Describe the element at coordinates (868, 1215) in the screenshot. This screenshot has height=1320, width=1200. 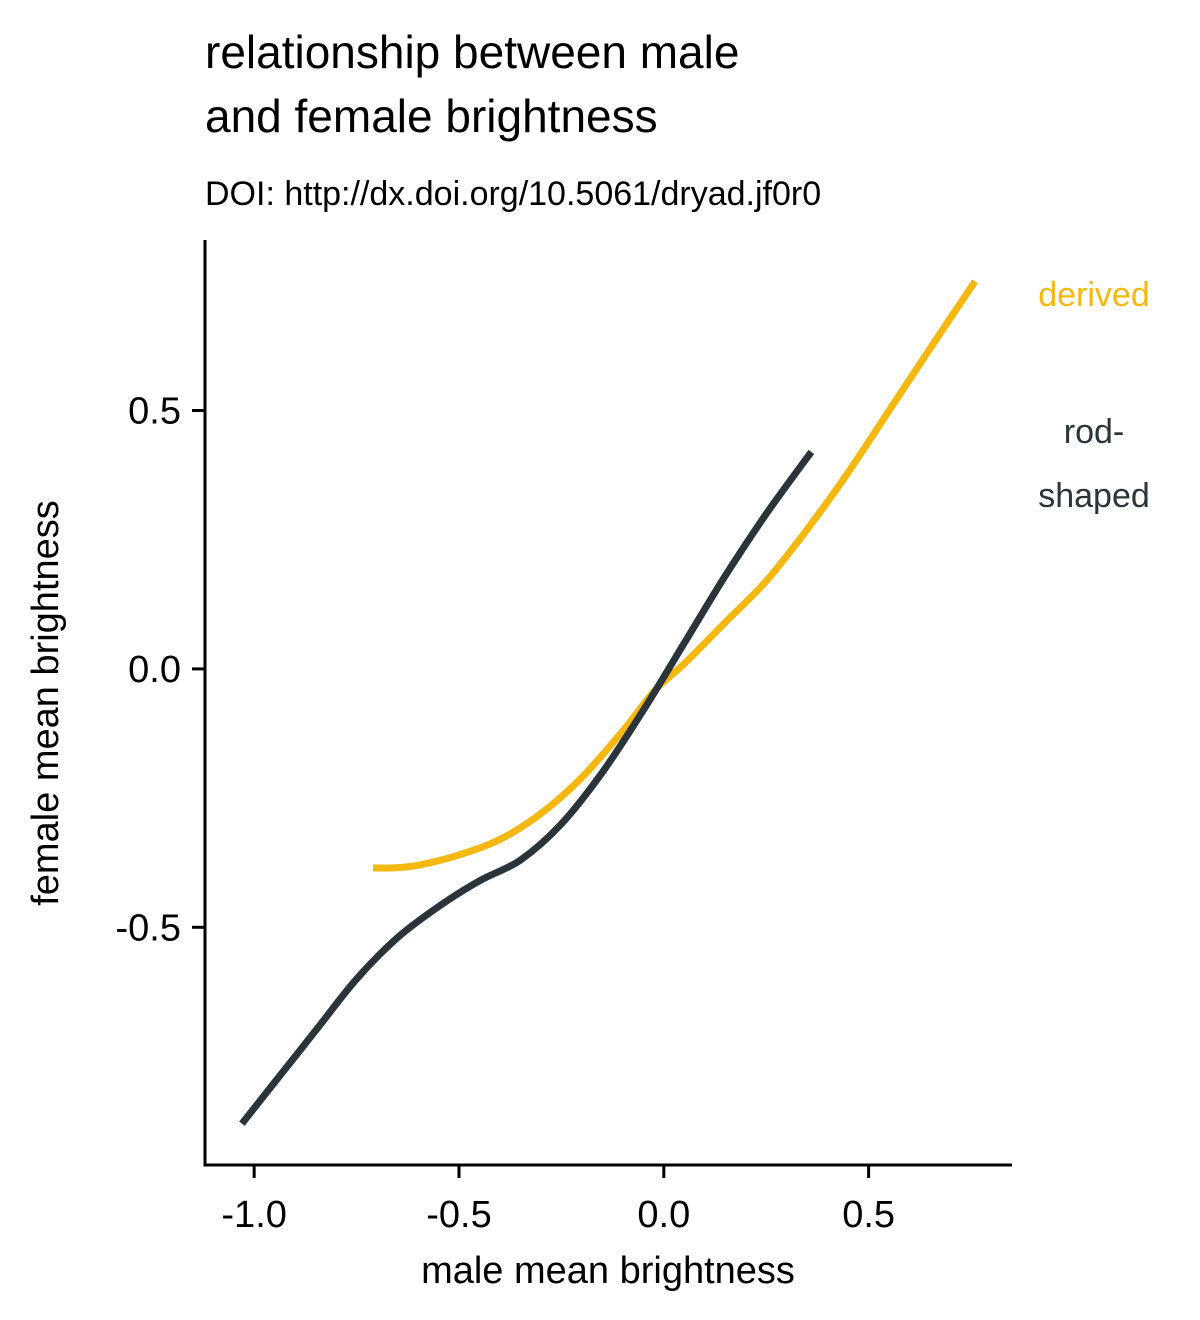
I see `x-tick-label: 0.5` at that location.